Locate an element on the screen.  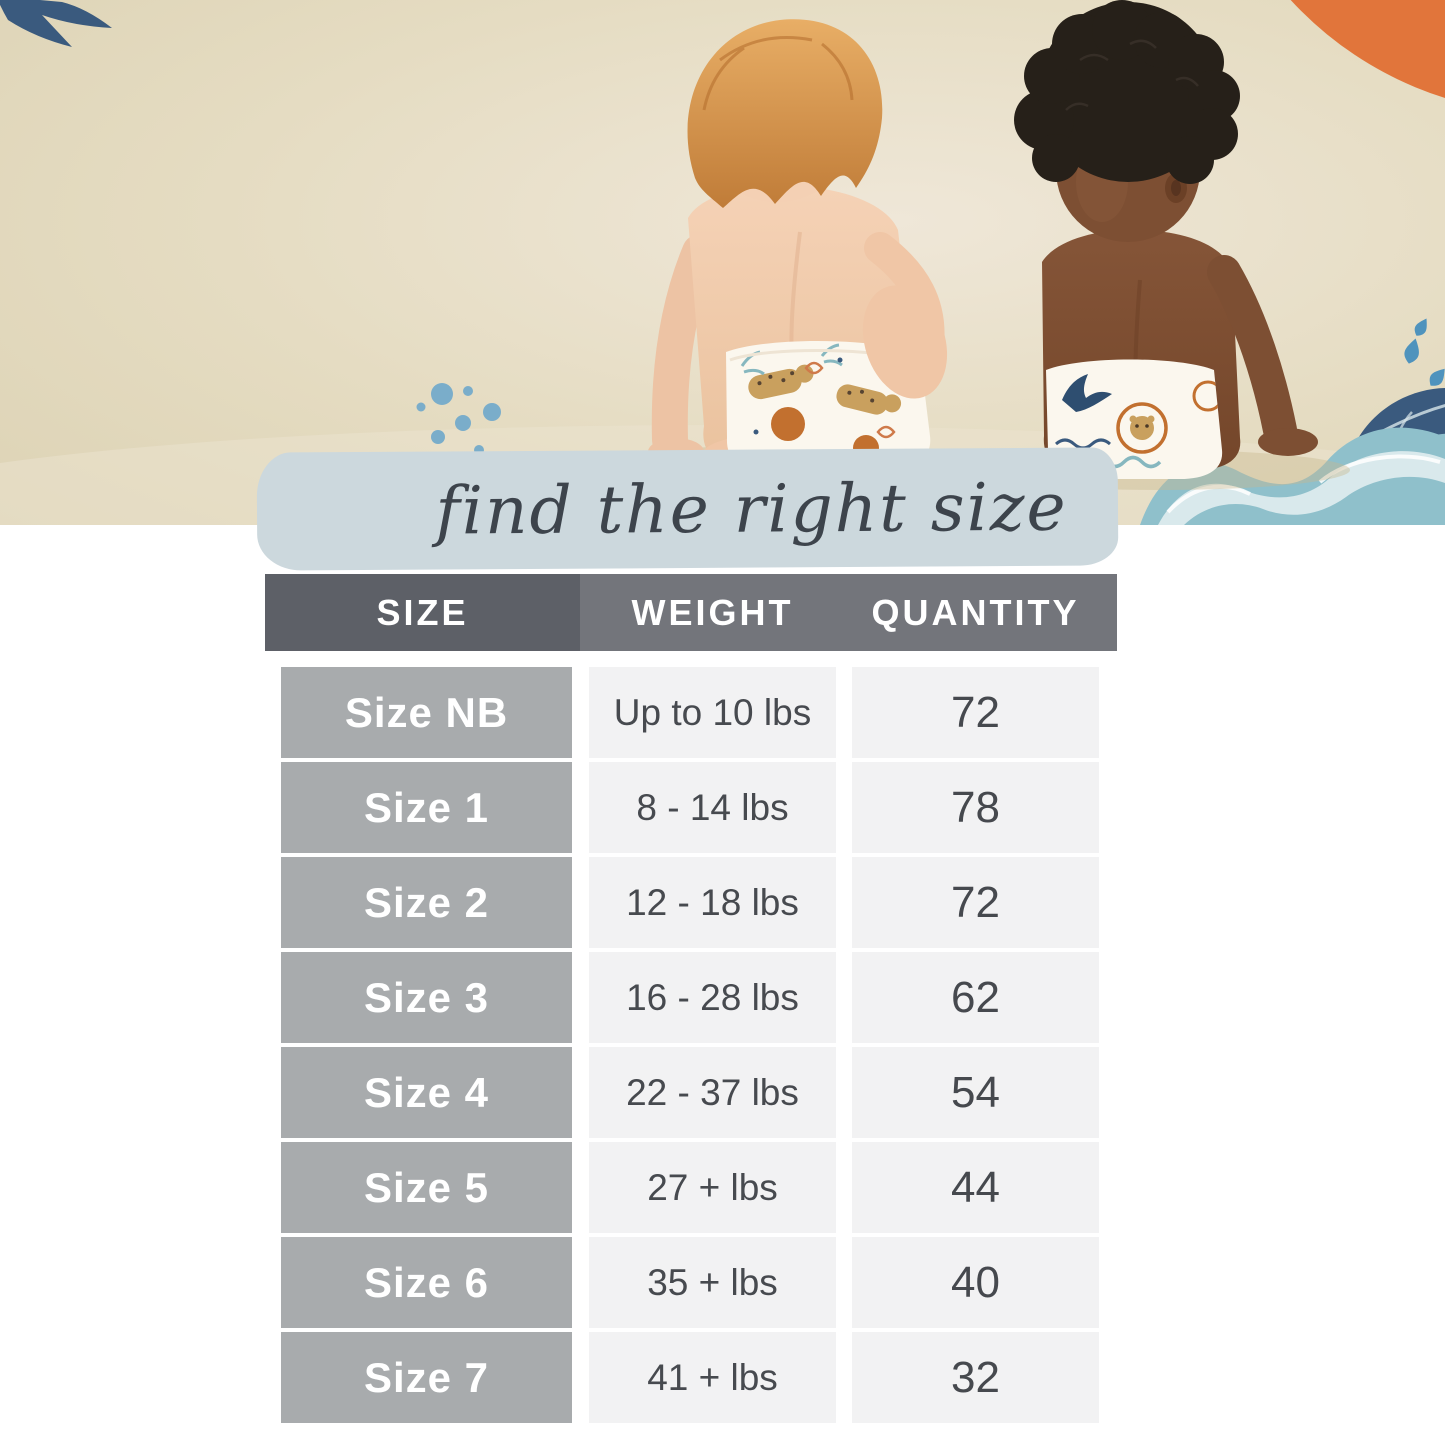
column-header-quantity: QUANTITY is located at coordinates (975, 612).